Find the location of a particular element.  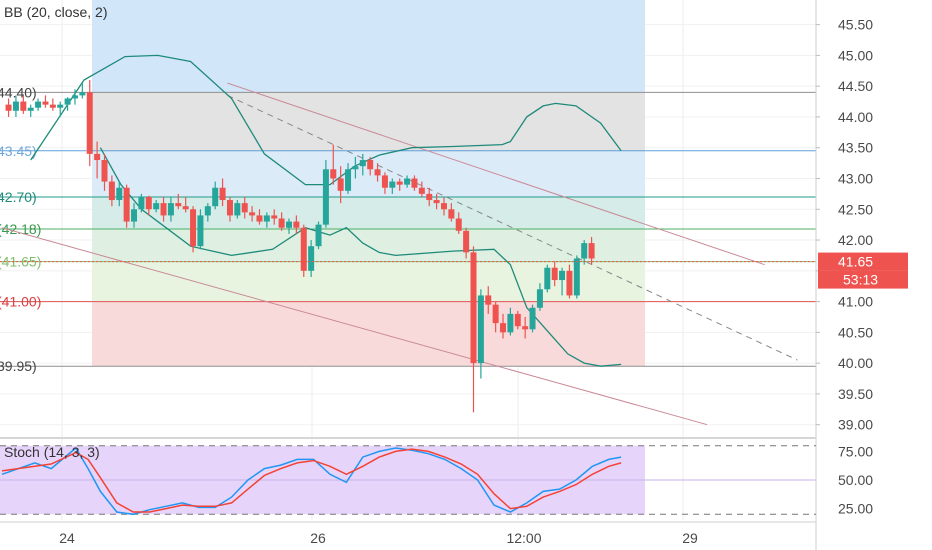

stoch-indicator-title: Stoch (14, 3, 3) is located at coordinates (52, 452).